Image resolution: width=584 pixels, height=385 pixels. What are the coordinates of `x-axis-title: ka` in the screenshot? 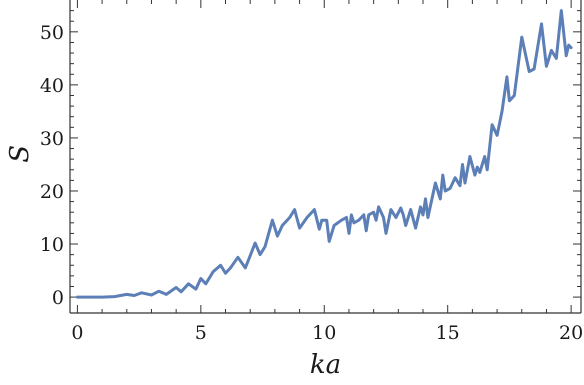 It's located at (325, 365).